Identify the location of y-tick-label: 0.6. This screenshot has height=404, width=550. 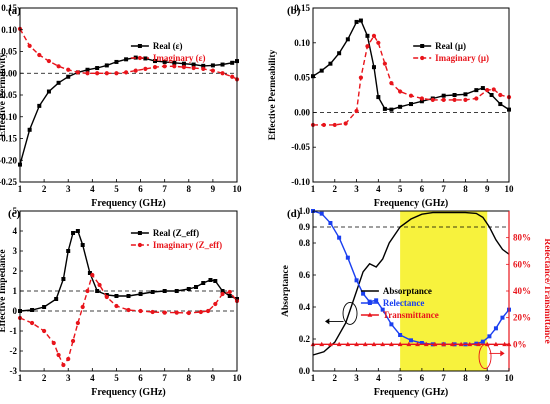
(305, 275).